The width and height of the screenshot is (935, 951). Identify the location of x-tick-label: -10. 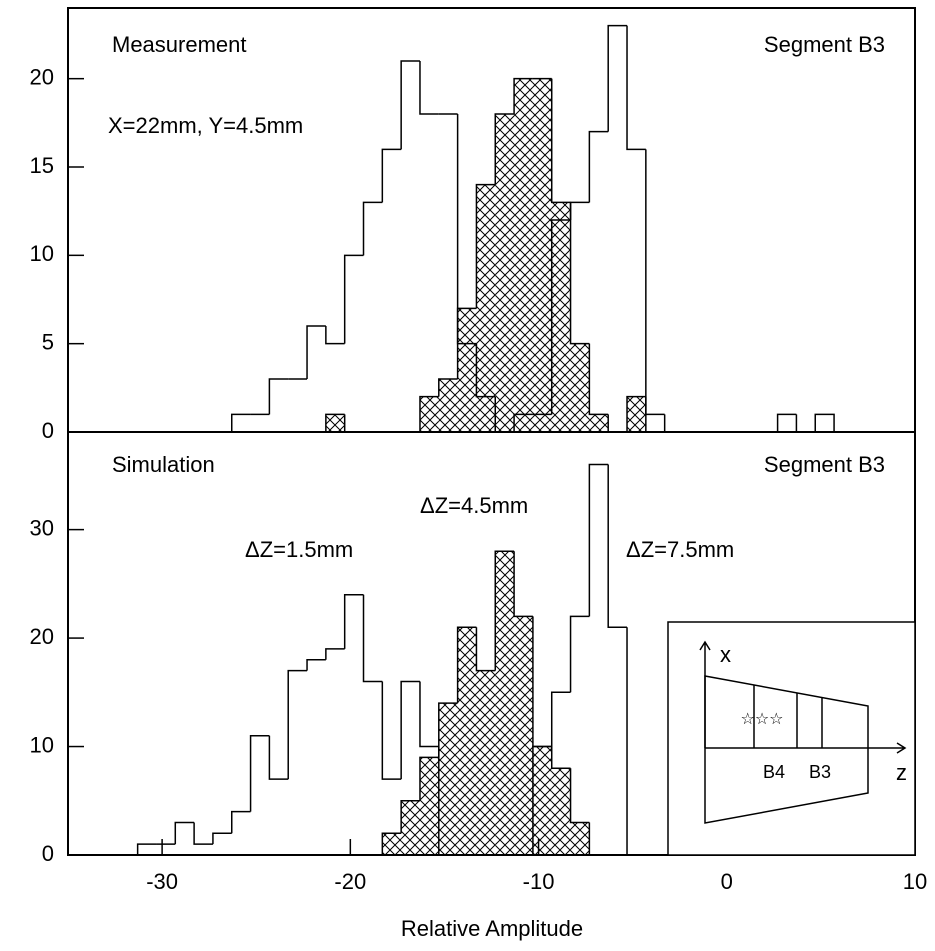
(539, 881).